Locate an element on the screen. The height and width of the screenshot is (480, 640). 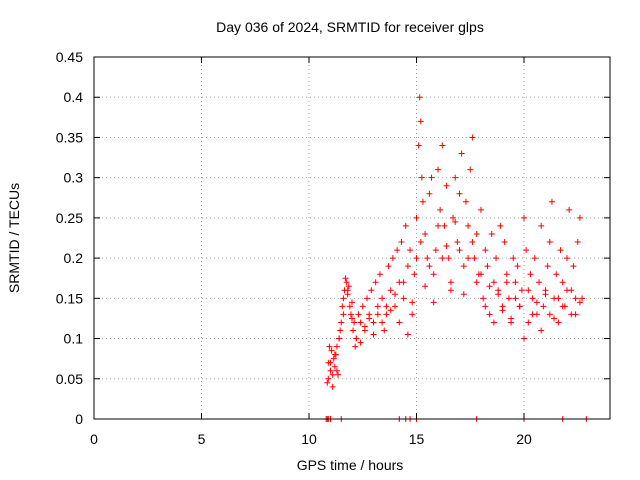
x-tick-label: 5 is located at coordinates (202, 439).